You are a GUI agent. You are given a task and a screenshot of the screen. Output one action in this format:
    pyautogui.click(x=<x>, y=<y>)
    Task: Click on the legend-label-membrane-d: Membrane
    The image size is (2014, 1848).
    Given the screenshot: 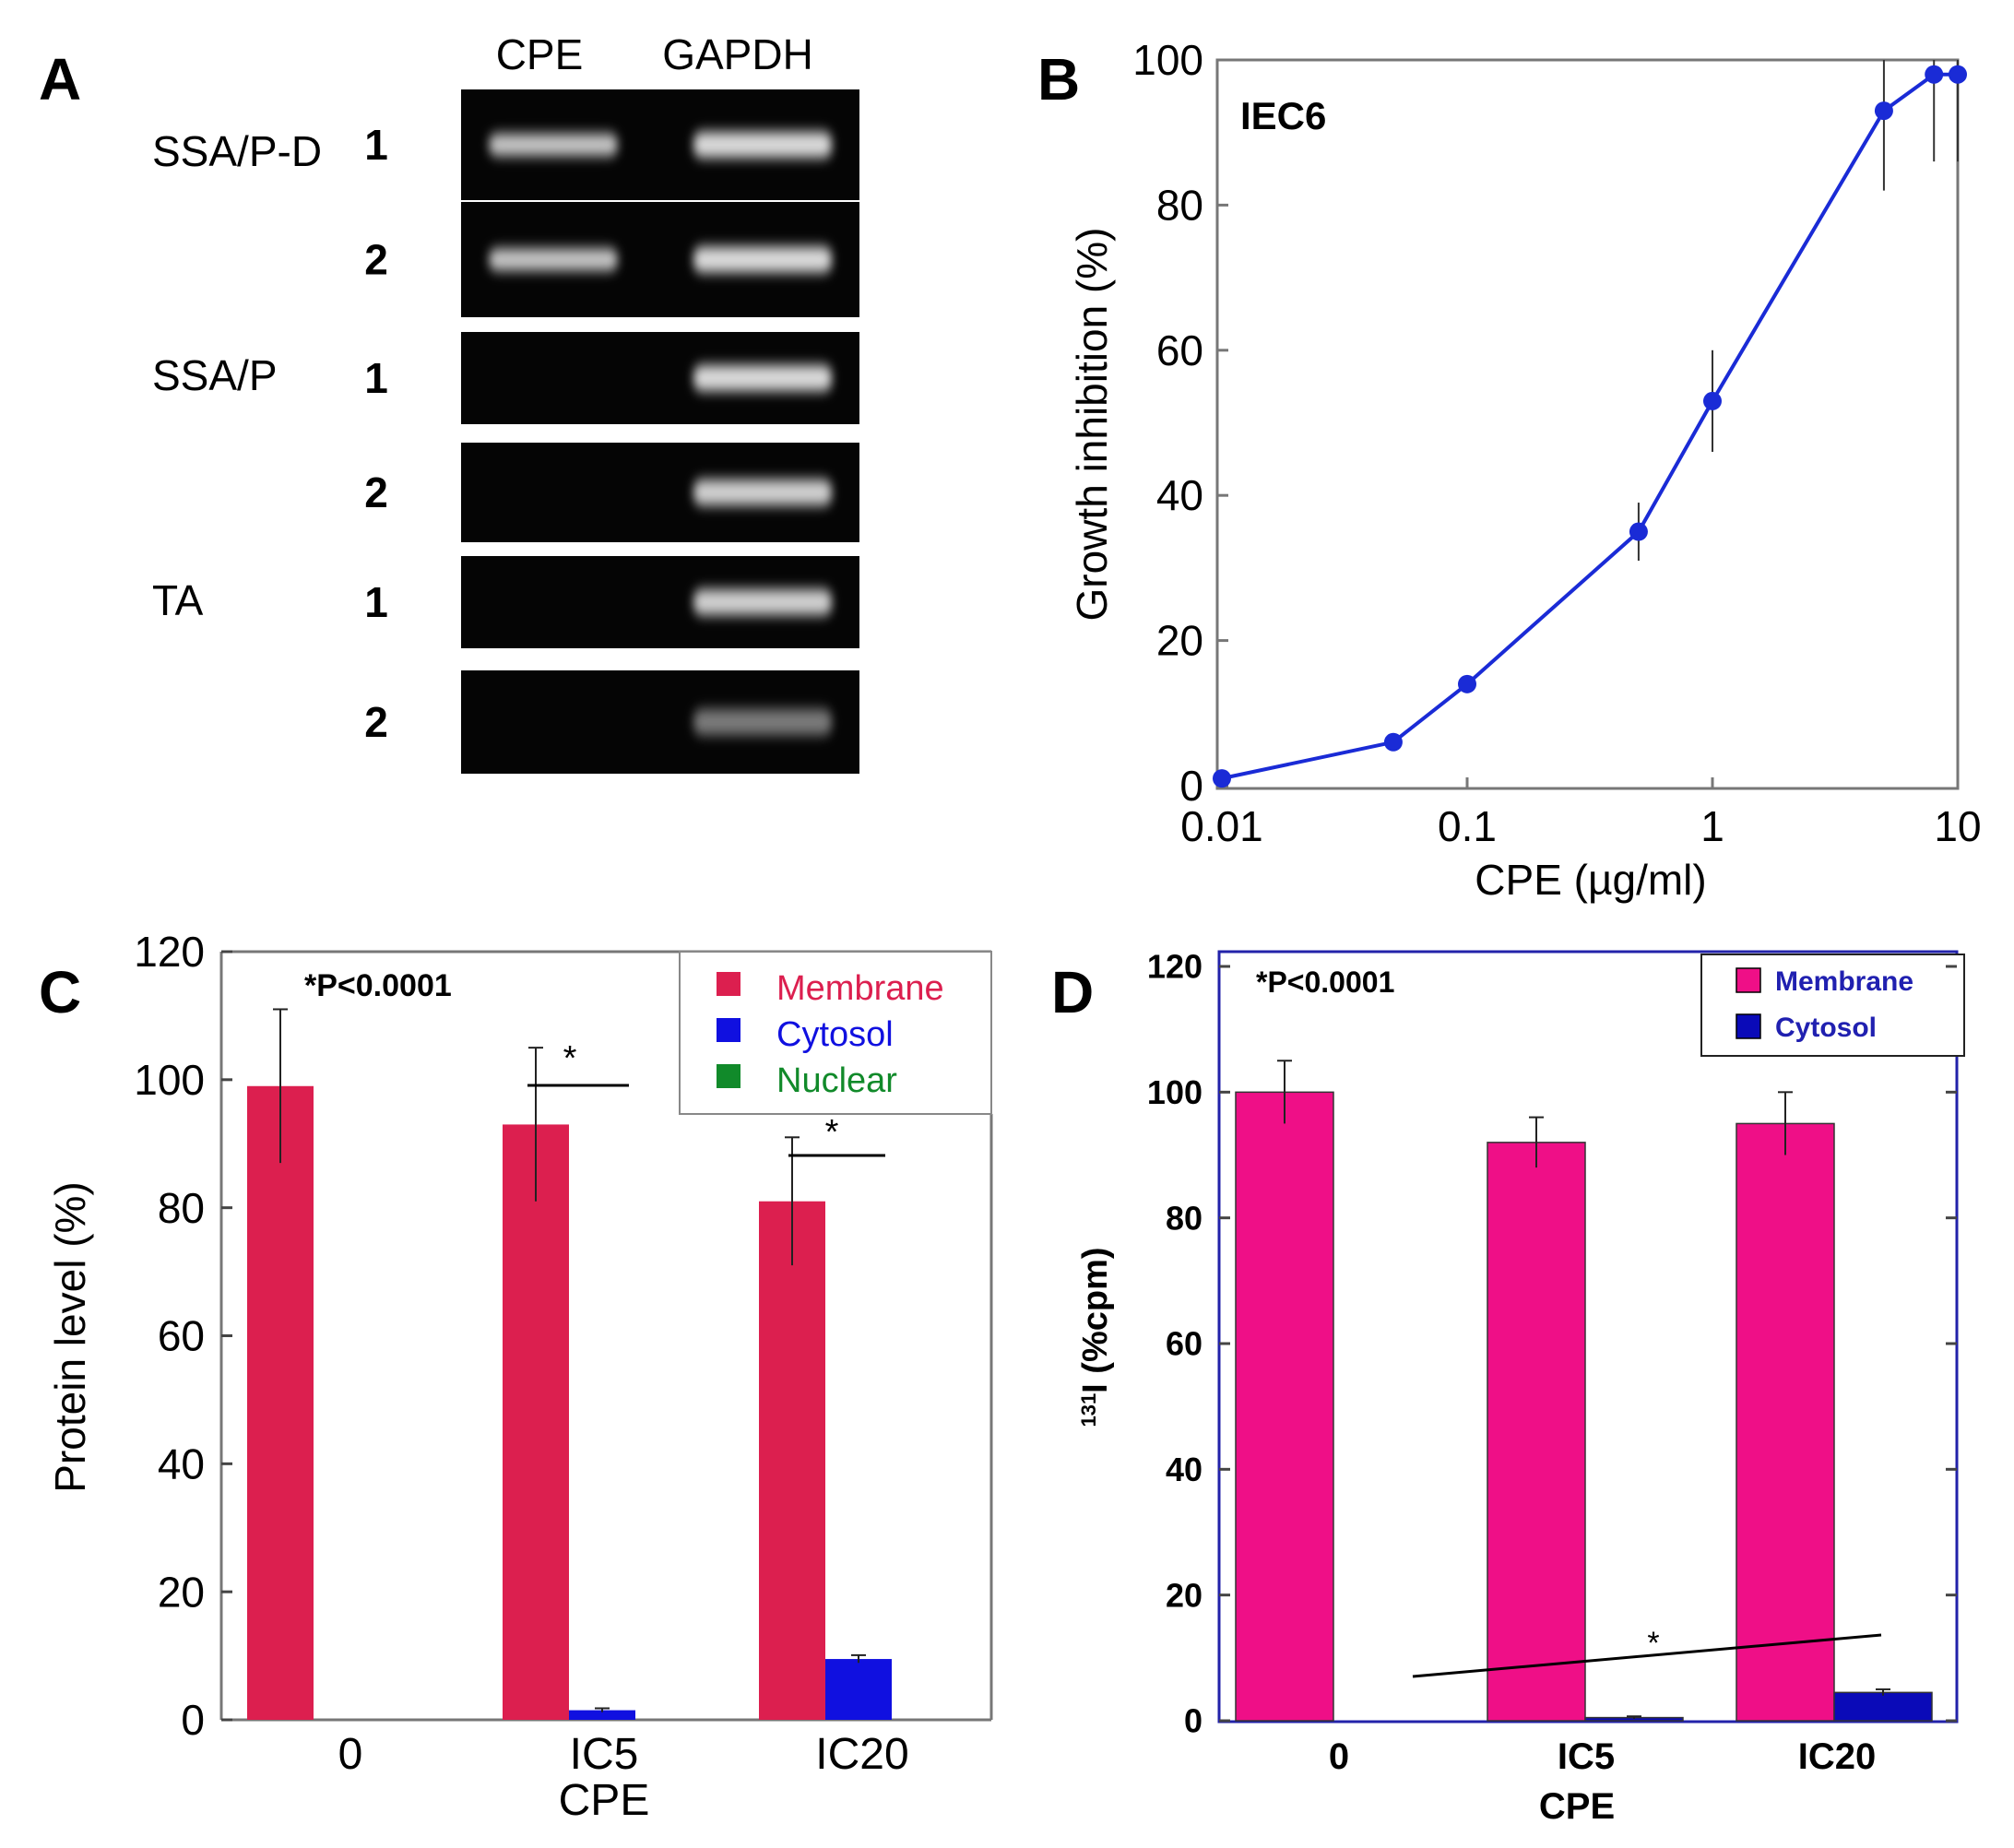 What is the action you would take?
    pyautogui.click(x=1844, y=982)
    